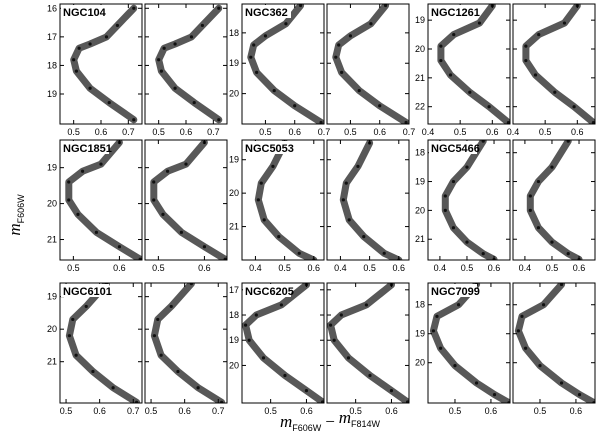 The height and width of the screenshot is (435, 600). What do you see at coordinates (345, 417) in the screenshot?
I see `x-label-part: m` at bounding box center [345, 417].